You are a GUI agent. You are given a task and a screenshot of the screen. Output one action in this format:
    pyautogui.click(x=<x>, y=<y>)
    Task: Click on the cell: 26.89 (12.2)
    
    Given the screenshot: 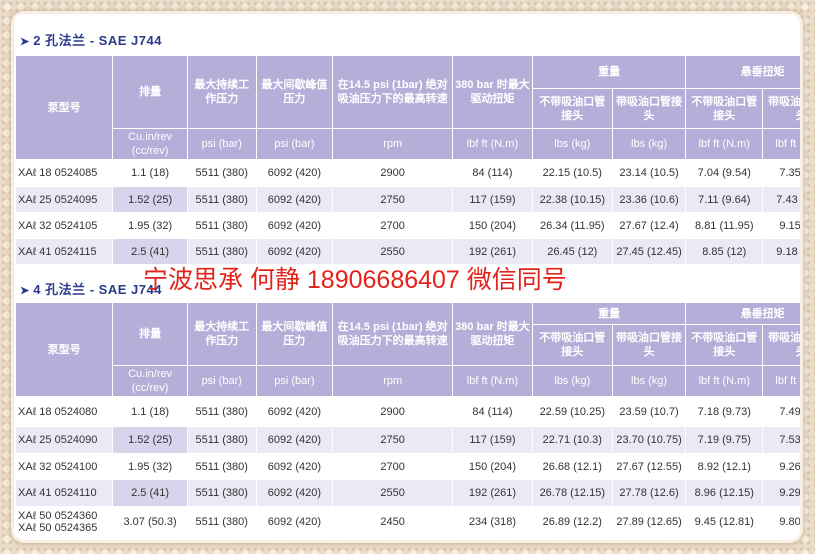 What is the action you would take?
    pyautogui.click(x=572, y=521)
    